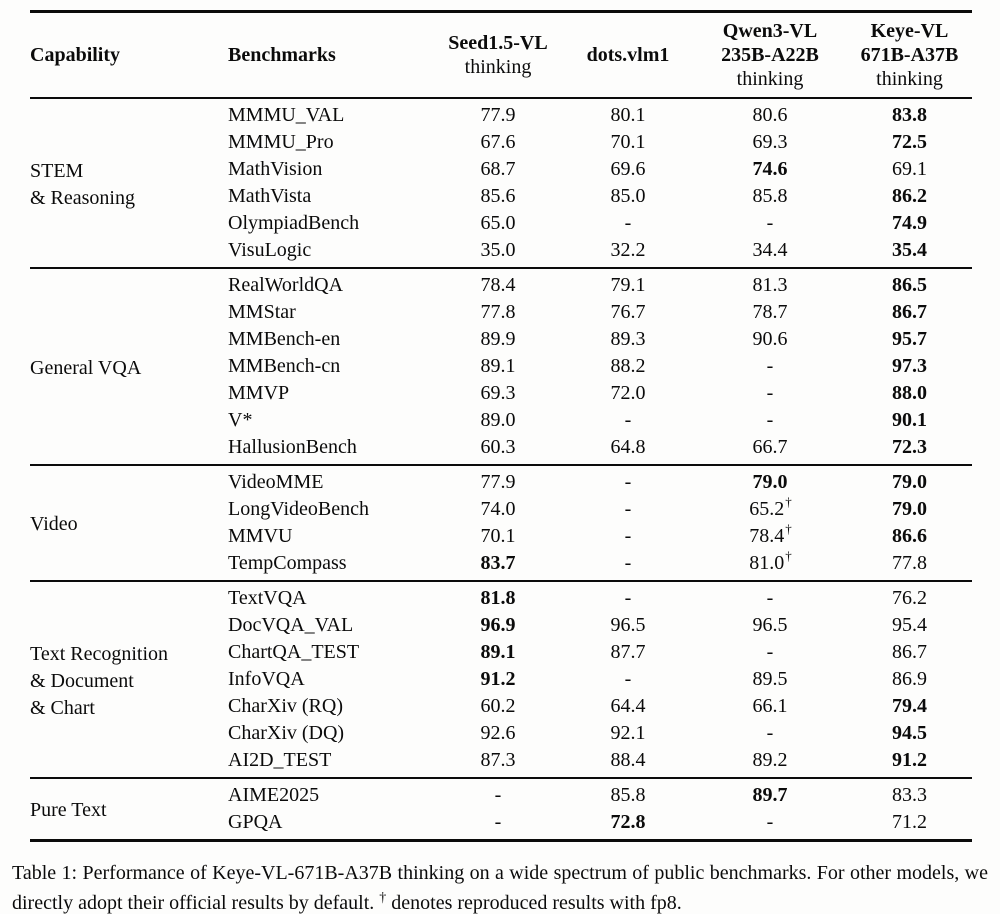  I want to click on value-text: 79.4, so click(909, 706).